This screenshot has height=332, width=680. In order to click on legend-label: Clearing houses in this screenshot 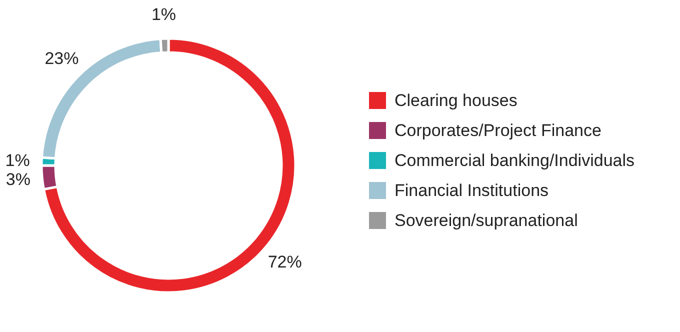, I will do `click(456, 100)`.